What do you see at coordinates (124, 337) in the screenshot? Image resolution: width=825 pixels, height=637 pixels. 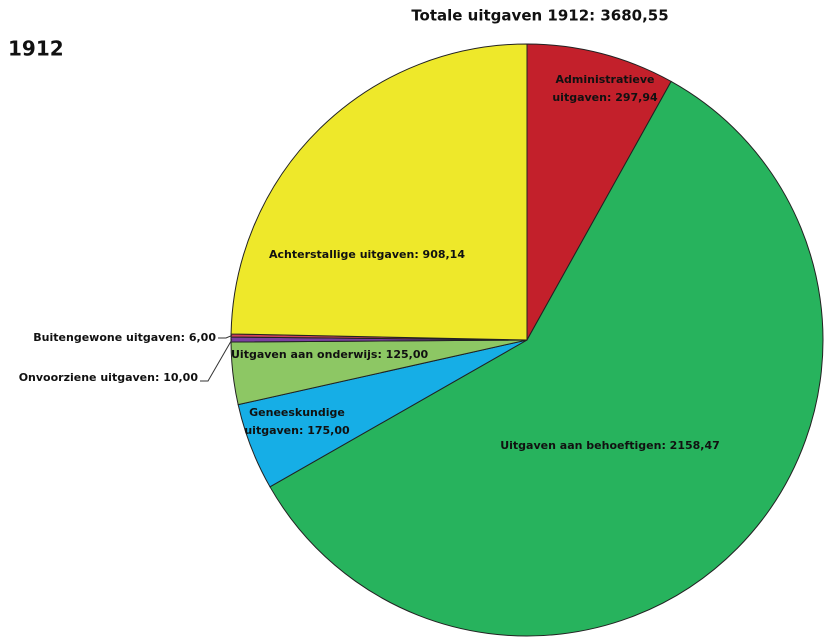 I see `slice-label: Buitengewone uitgaven: 6,00` at bounding box center [124, 337].